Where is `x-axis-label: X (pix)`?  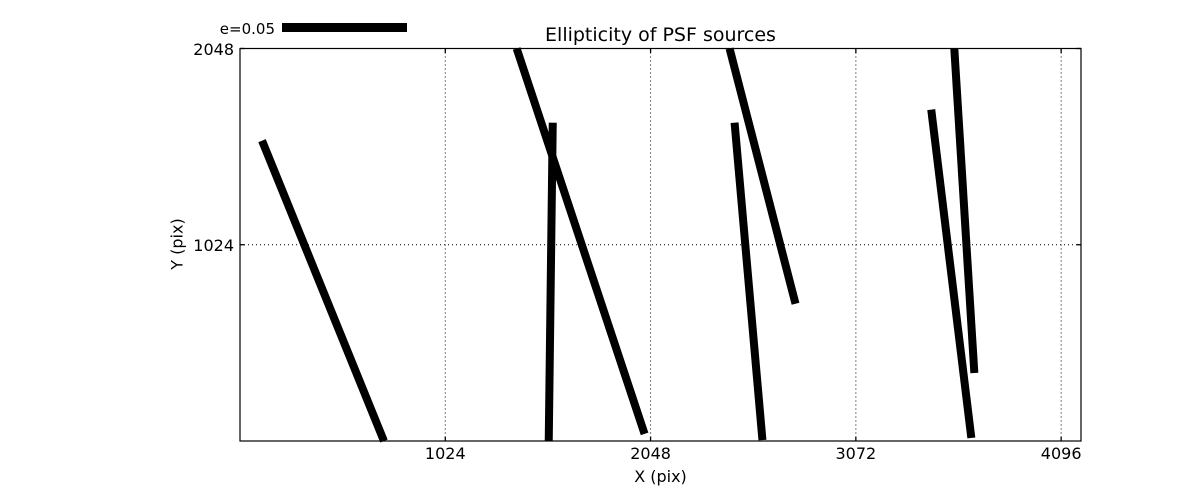 x-axis-label: X (pix) is located at coordinates (660, 476).